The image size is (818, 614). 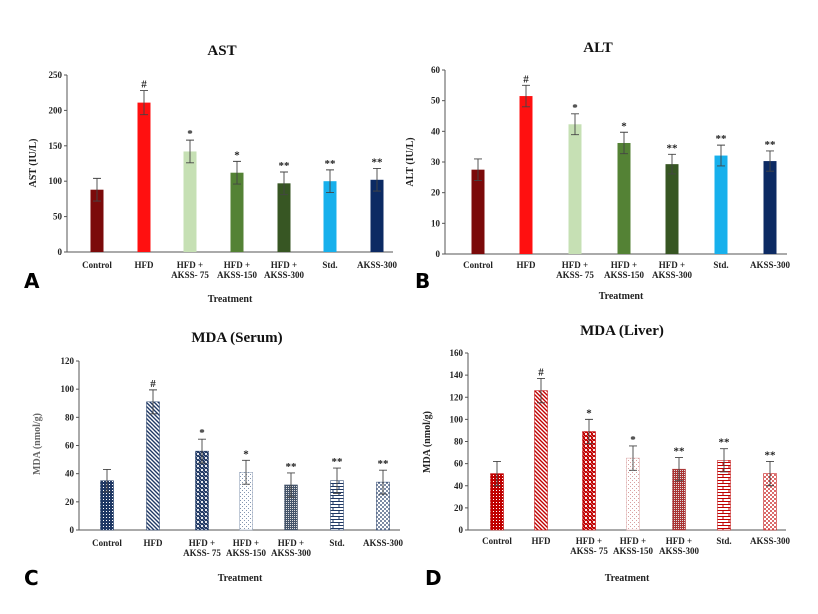 I want to click on x-axis-label: Treatment, so click(x=621, y=296).